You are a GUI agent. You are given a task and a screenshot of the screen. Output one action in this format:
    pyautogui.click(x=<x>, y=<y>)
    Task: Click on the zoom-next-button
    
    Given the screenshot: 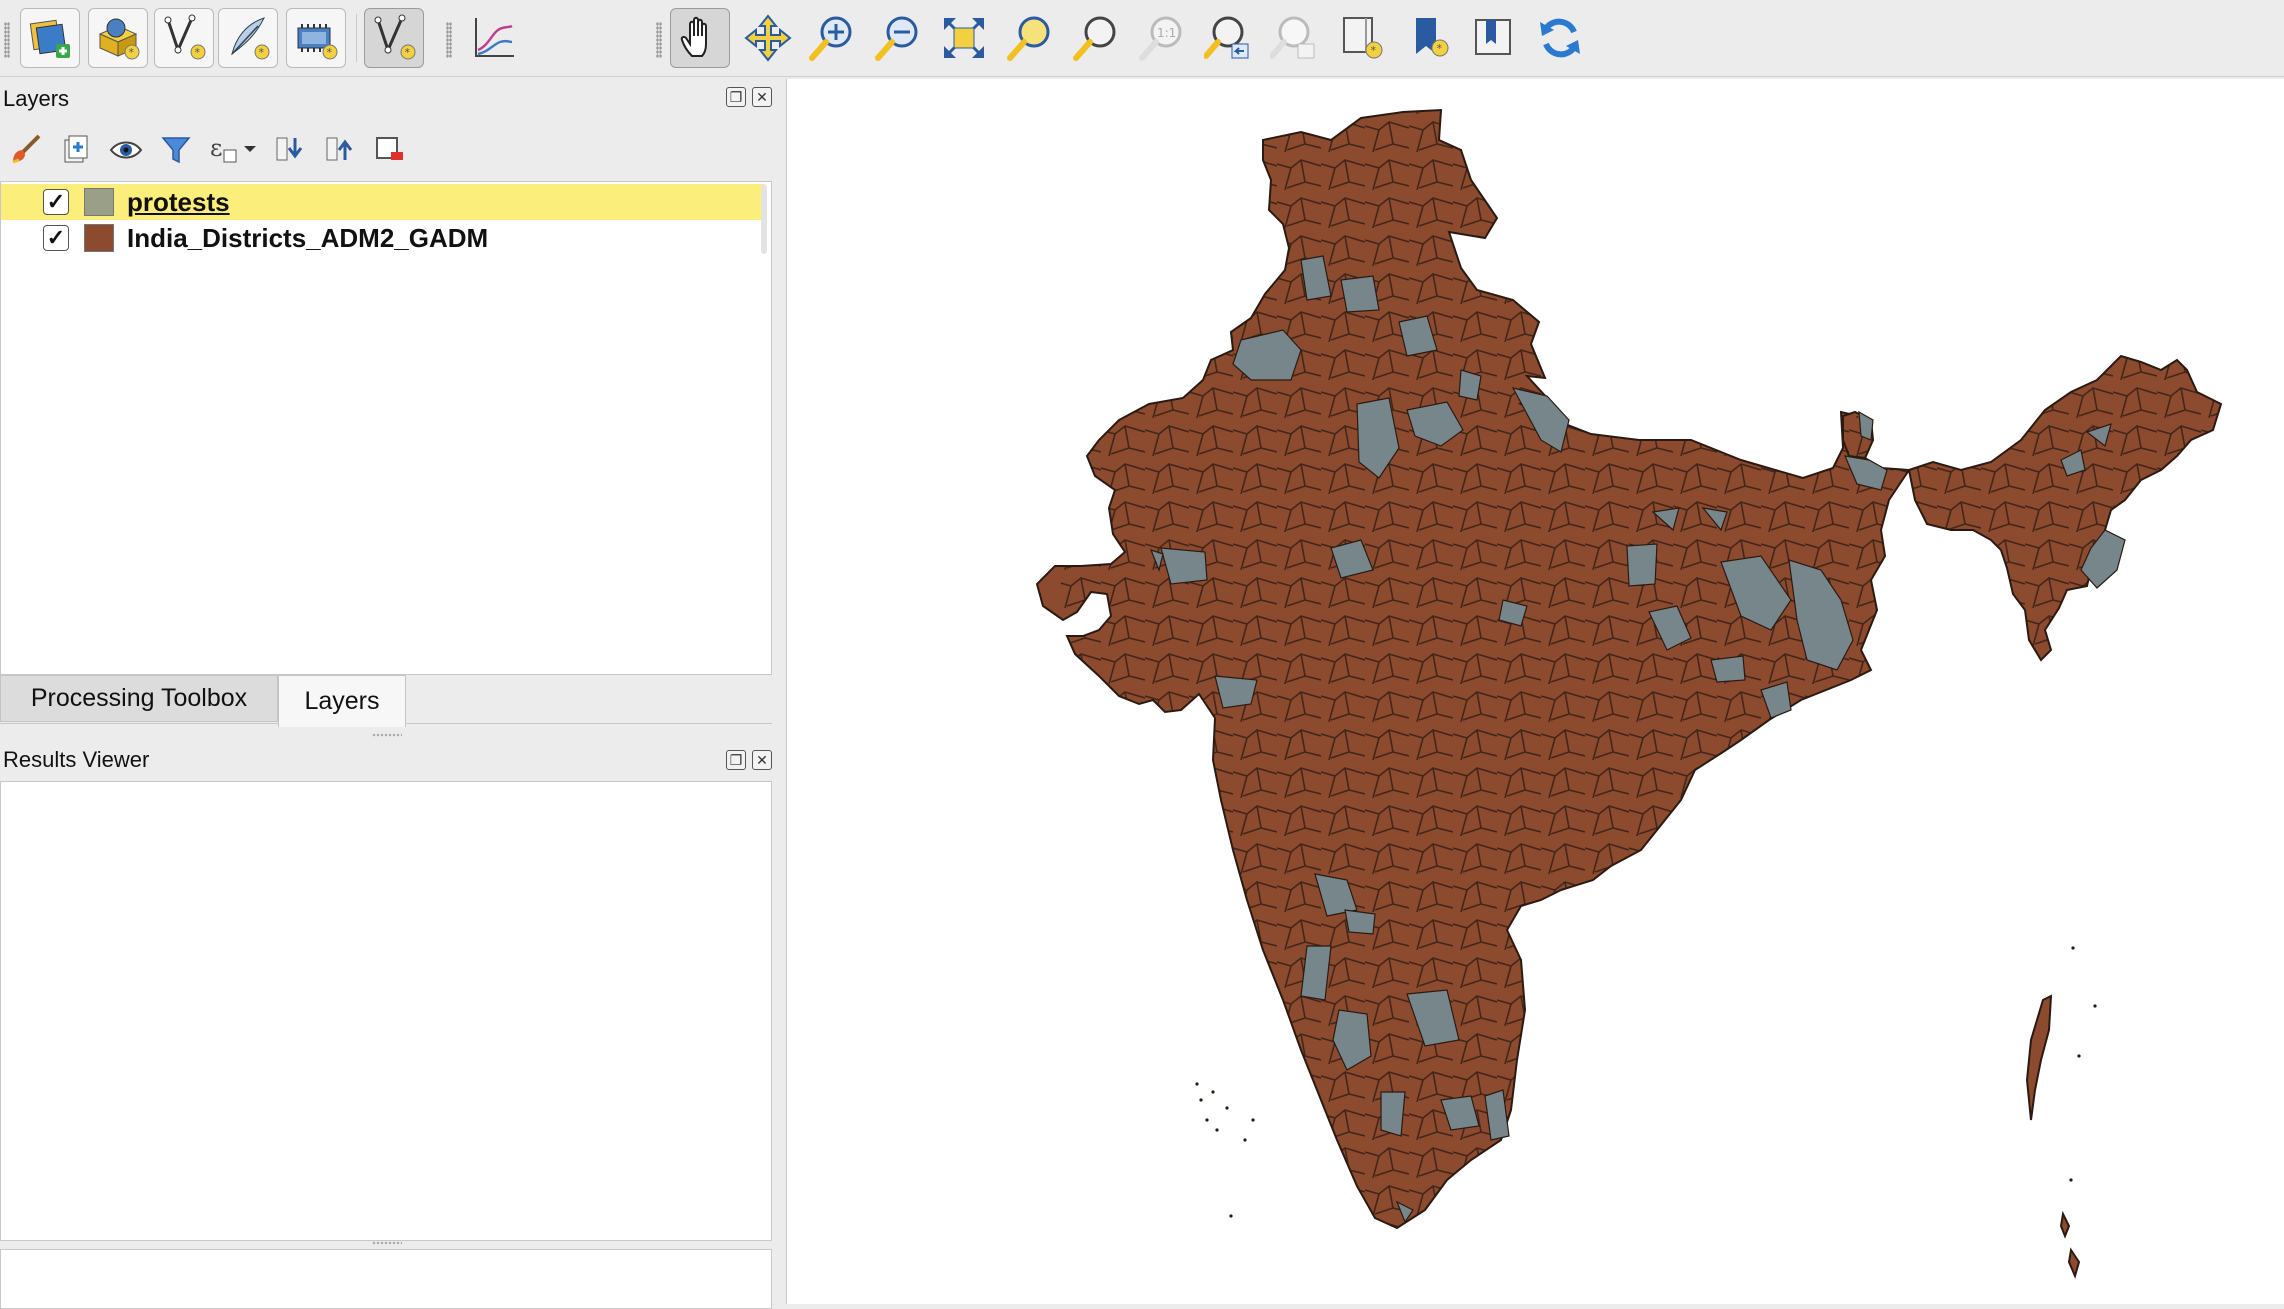 What is the action you would take?
    pyautogui.click(x=1294, y=38)
    